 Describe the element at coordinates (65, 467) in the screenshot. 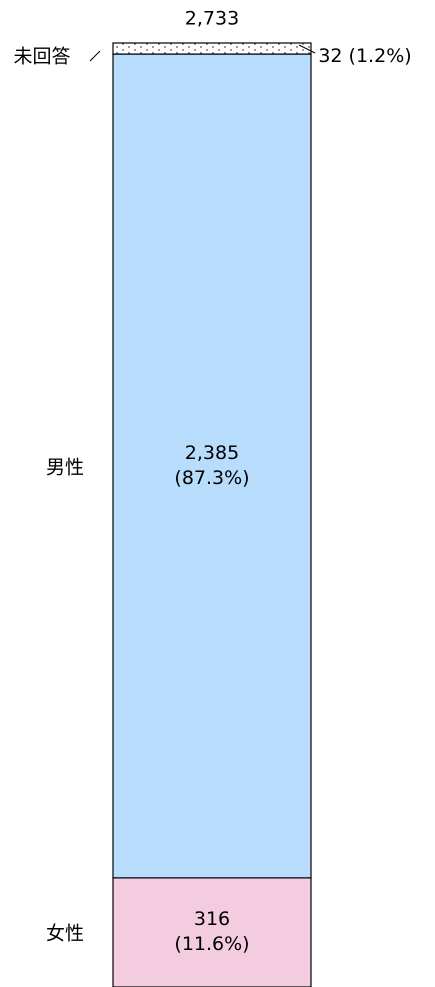

I see `category-label: 男性` at that location.